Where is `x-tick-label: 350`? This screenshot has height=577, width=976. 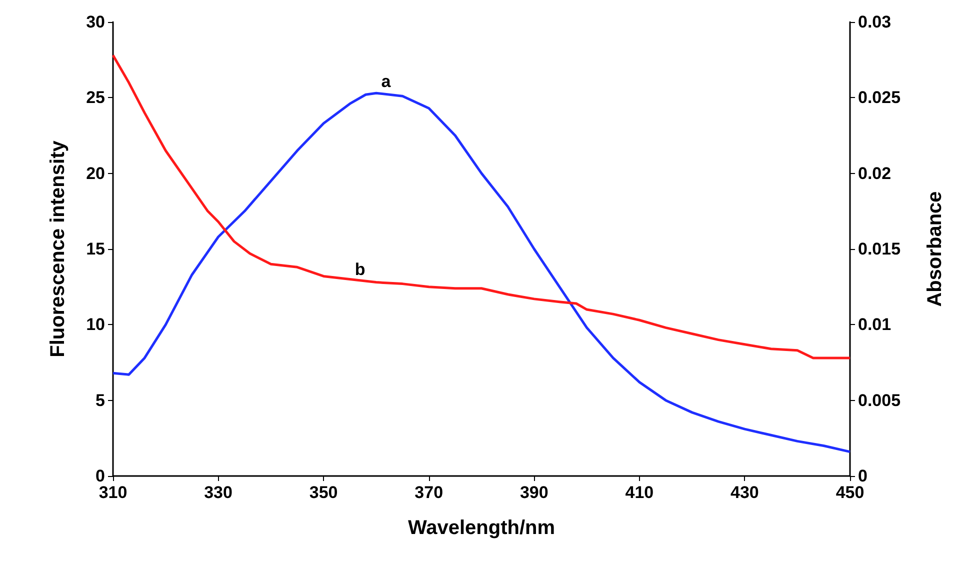 x-tick-label: 350 is located at coordinates (323, 492).